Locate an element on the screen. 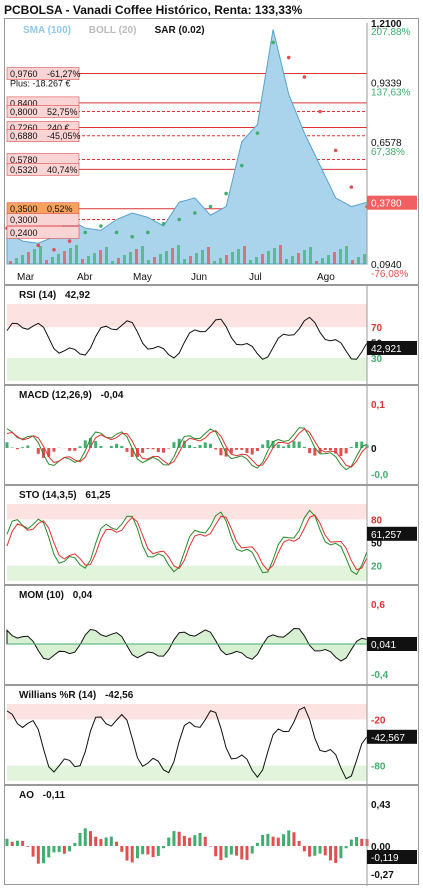  overbought-zone is located at coordinates (187, 512).